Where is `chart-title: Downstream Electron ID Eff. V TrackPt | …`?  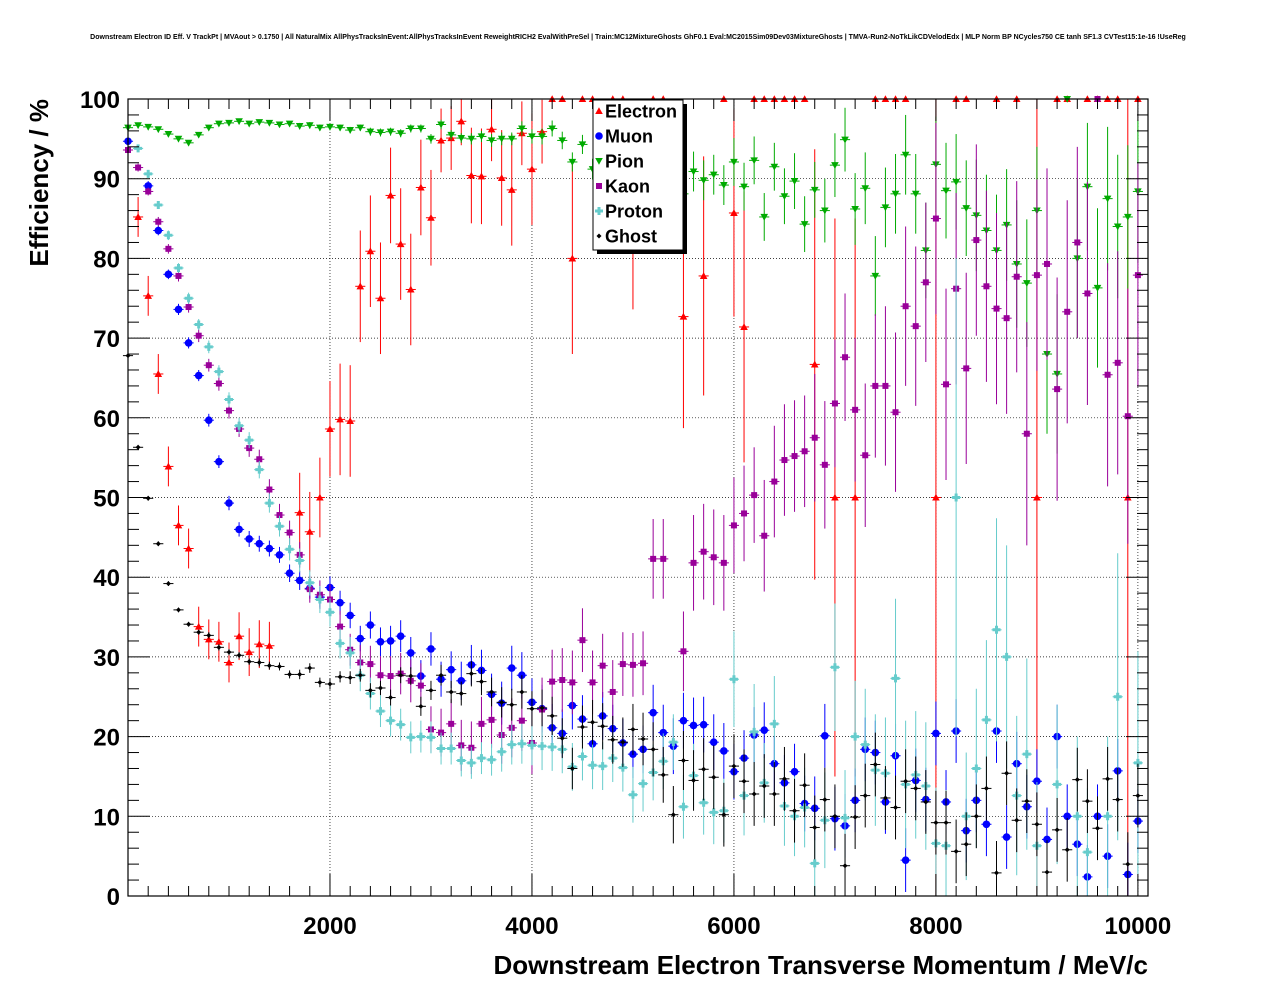
chart-title: Downstream Electron ID Eff. V TrackPt | … is located at coordinates (638, 37).